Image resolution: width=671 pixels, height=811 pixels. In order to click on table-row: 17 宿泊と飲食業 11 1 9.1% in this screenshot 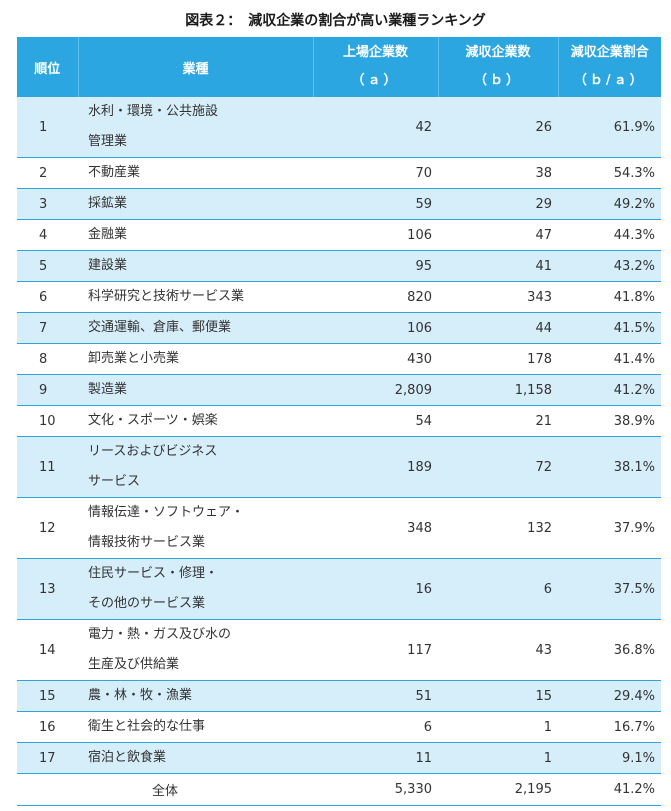, I will do `click(339, 758)`.